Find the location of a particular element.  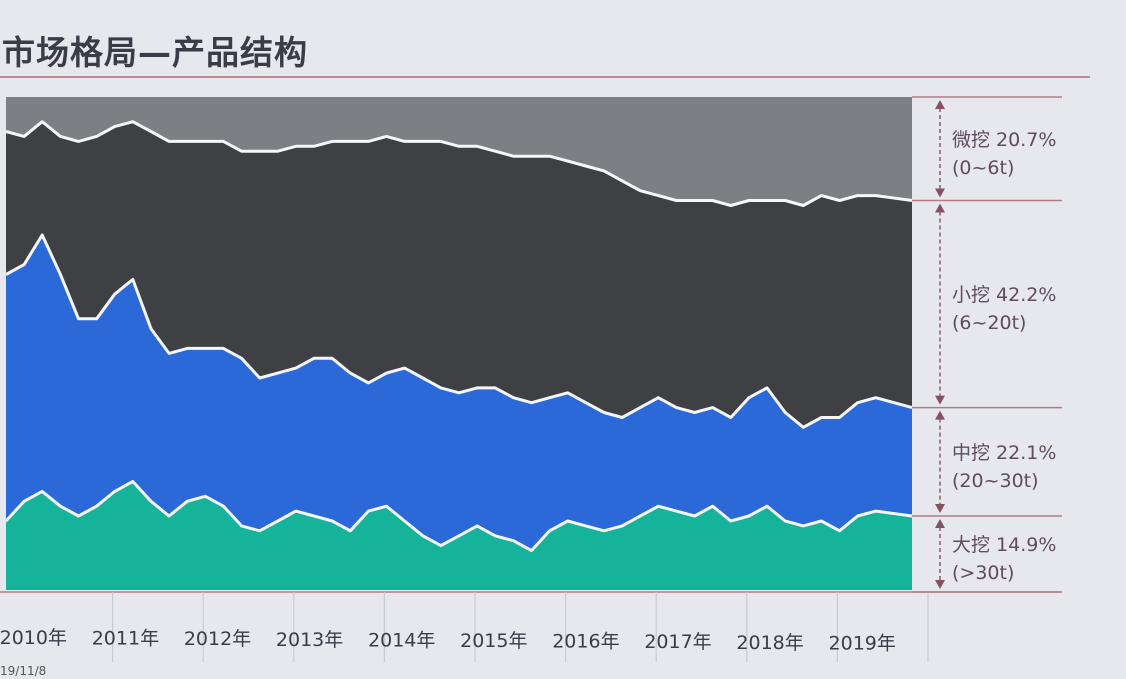

x-tick-label: 2018年 is located at coordinates (769, 643).